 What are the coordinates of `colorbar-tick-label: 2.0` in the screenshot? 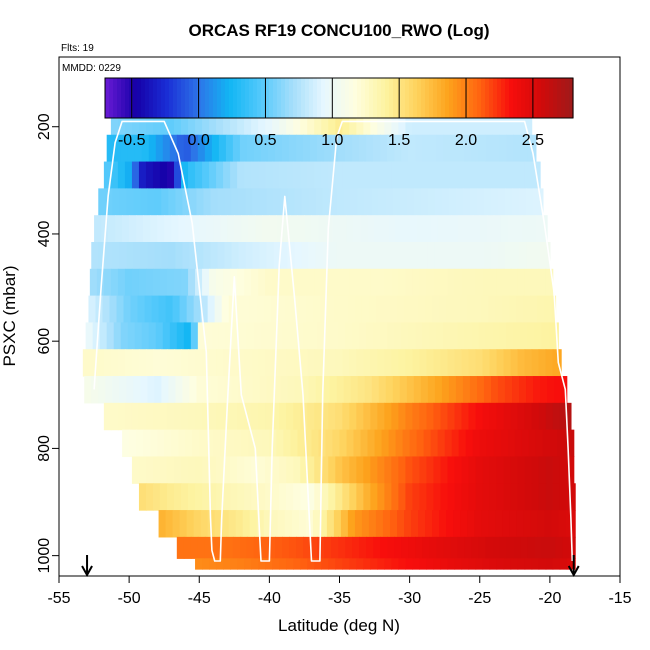 It's located at (466, 140).